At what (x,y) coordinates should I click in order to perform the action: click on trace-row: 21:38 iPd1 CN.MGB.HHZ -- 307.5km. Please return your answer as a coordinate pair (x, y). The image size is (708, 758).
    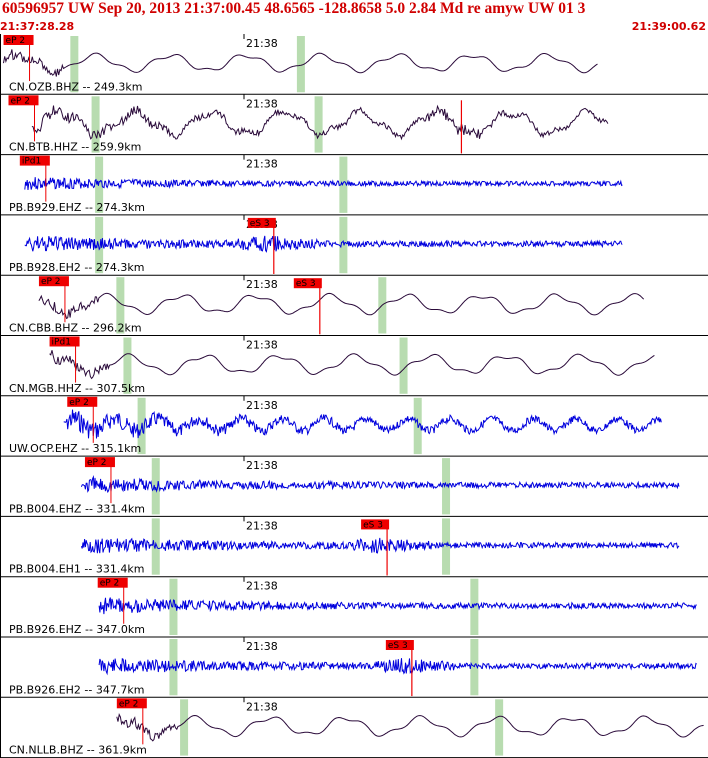
    Looking at the image, I should click on (354, 366).